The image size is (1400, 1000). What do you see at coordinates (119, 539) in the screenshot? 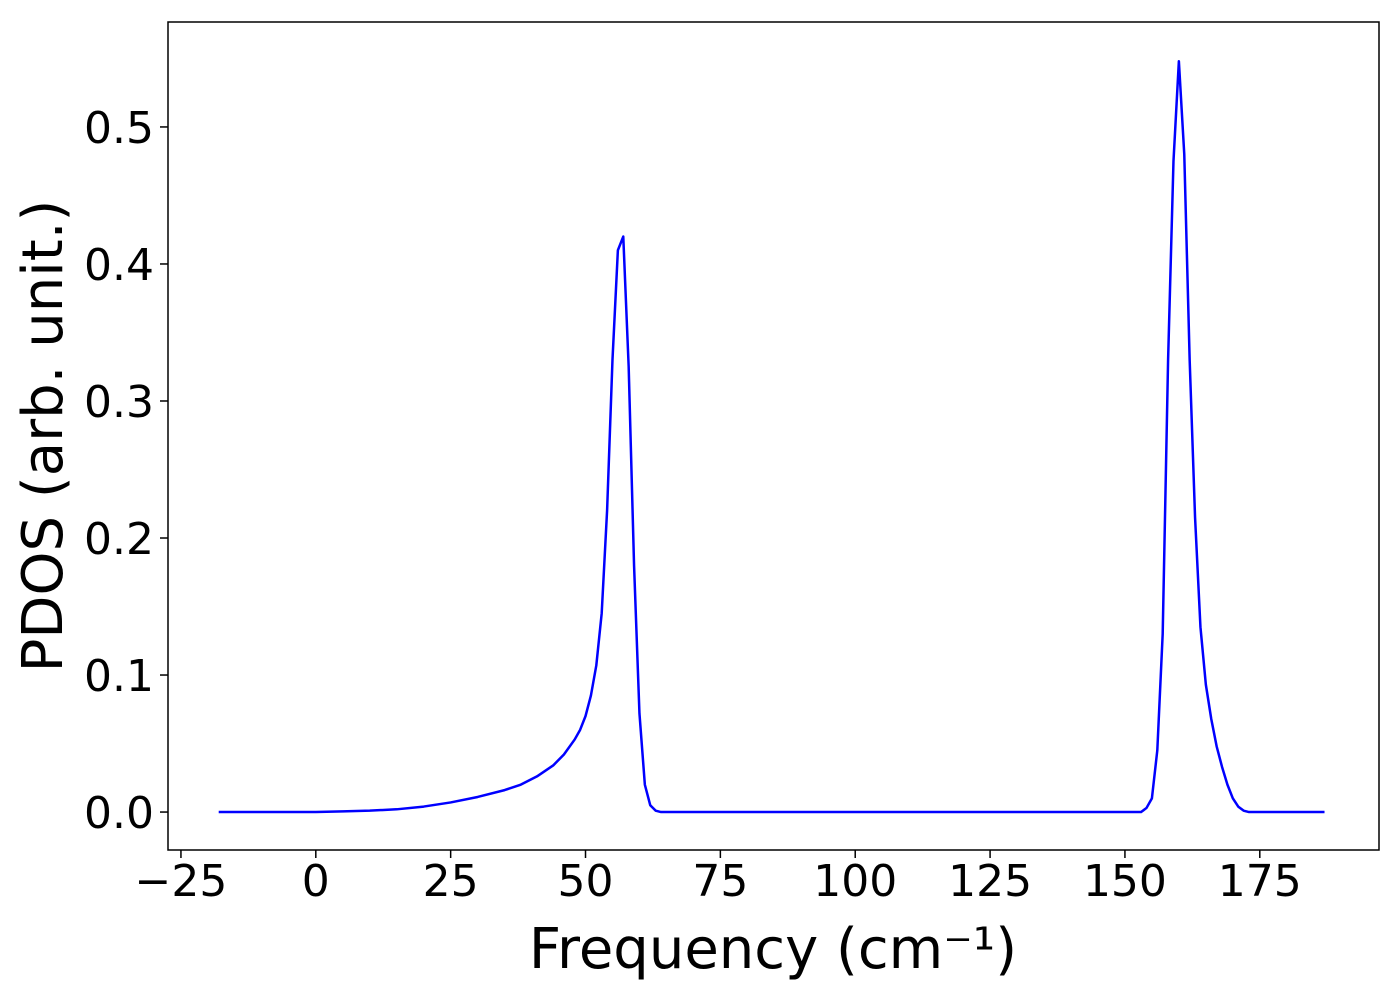
I see `y-tick-label: 0.2` at bounding box center [119, 539].